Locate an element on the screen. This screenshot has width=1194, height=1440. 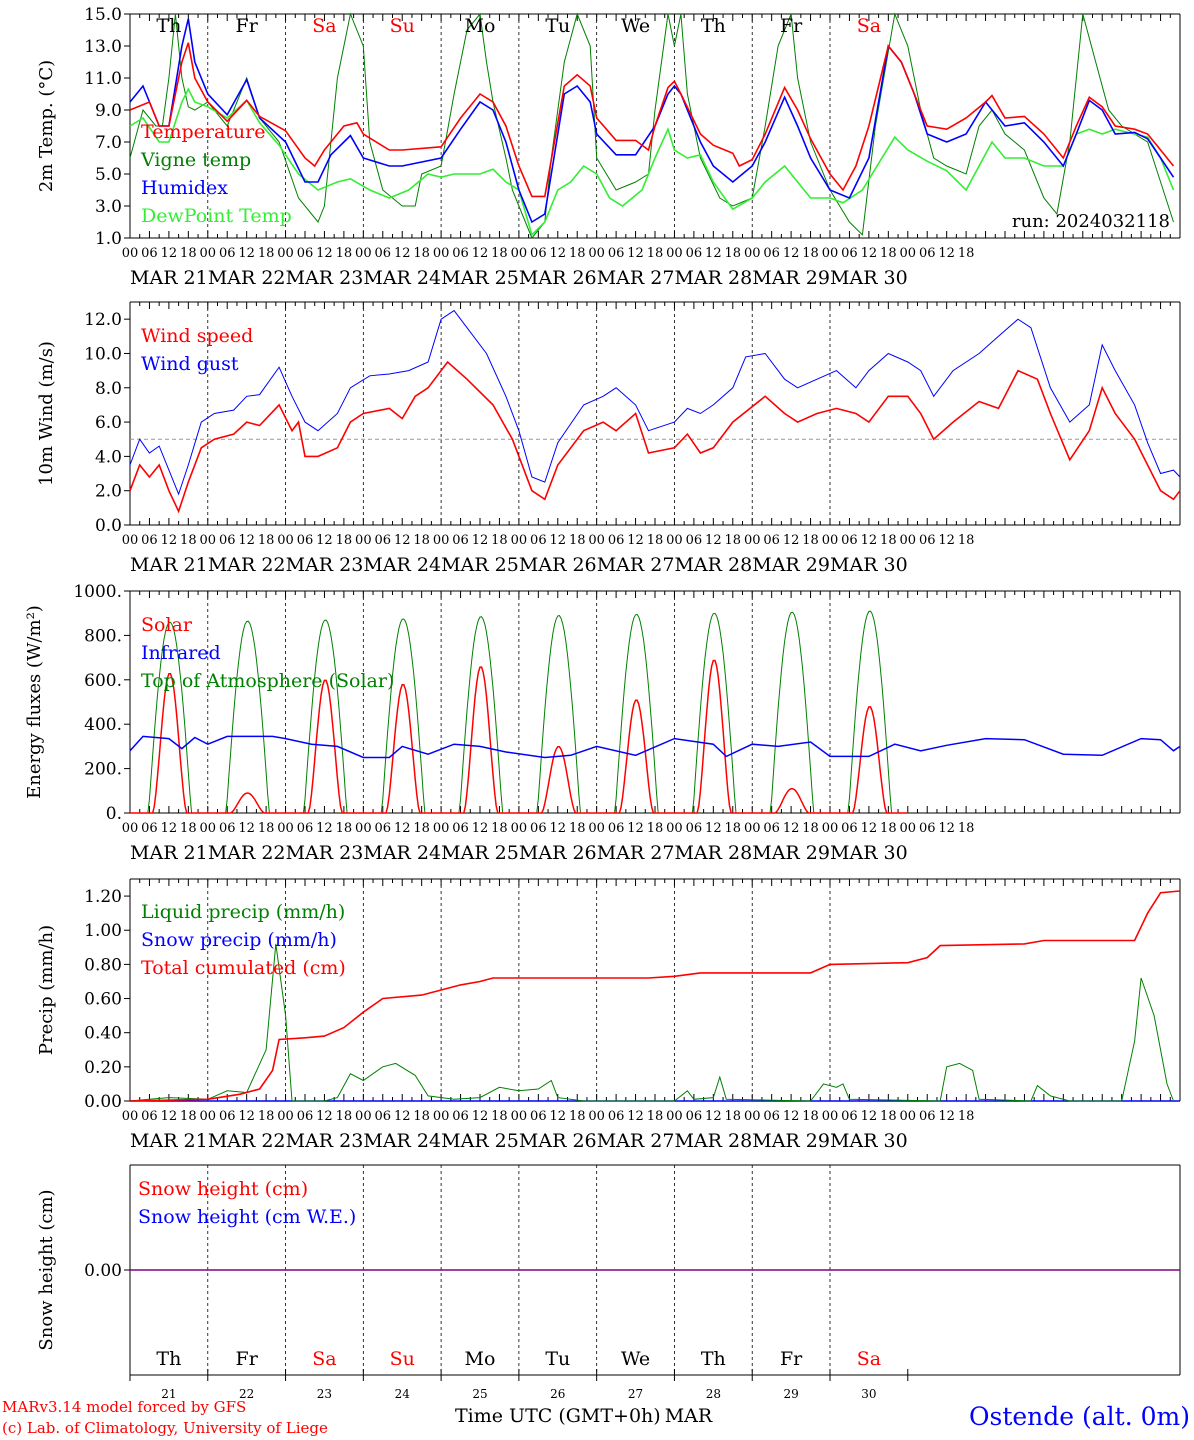
y-tick-label: 10.0 is located at coordinates (103, 354).